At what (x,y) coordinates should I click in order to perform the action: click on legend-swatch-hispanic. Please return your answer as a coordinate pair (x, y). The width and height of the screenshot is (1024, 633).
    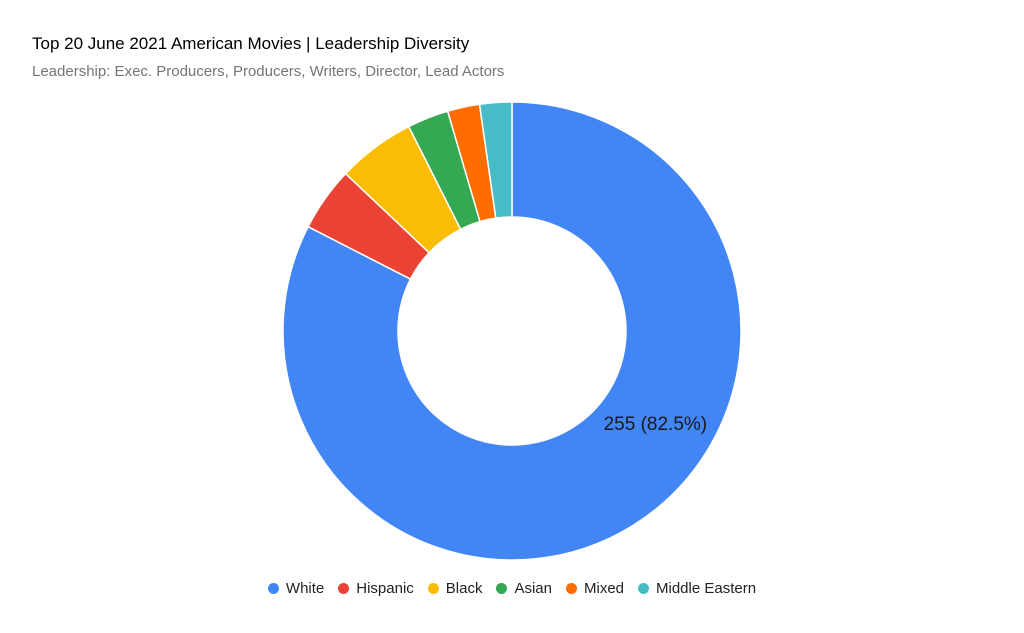
    Looking at the image, I should click on (344, 588).